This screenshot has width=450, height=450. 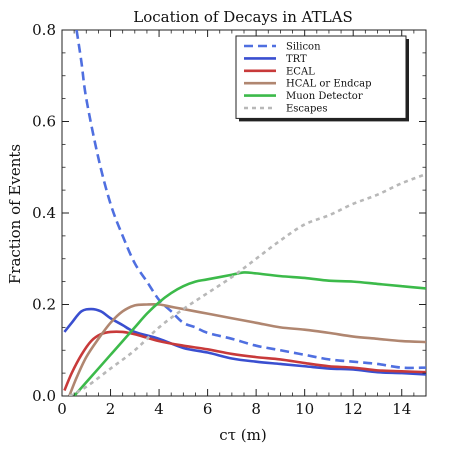 What do you see at coordinates (159, 409) in the screenshot?
I see `x-tick-label: 4` at bounding box center [159, 409].